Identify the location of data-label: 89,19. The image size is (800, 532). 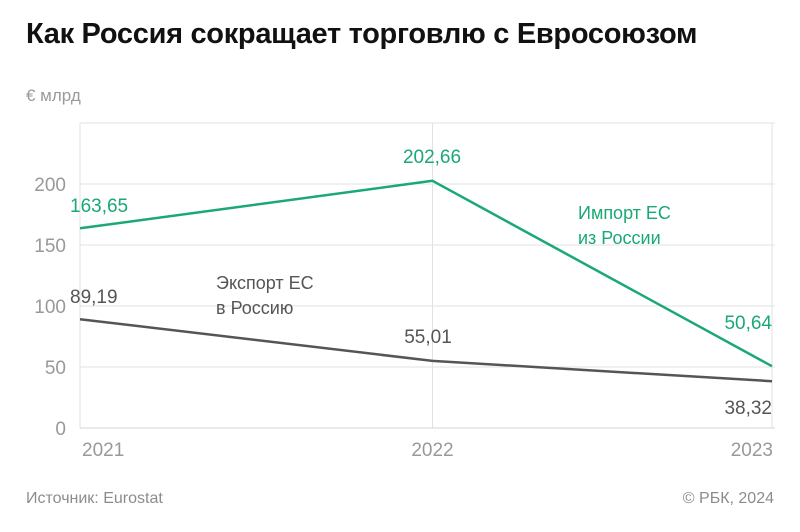
(94, 297).